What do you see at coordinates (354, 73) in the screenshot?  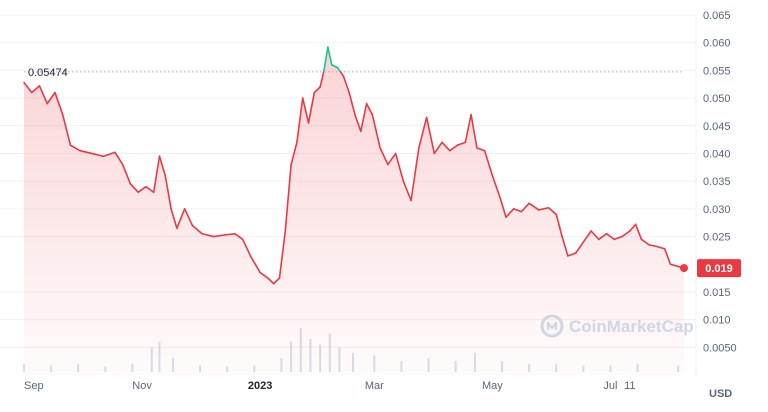 I see `reference-line: 0.05474` at bounding box center [354, 73].